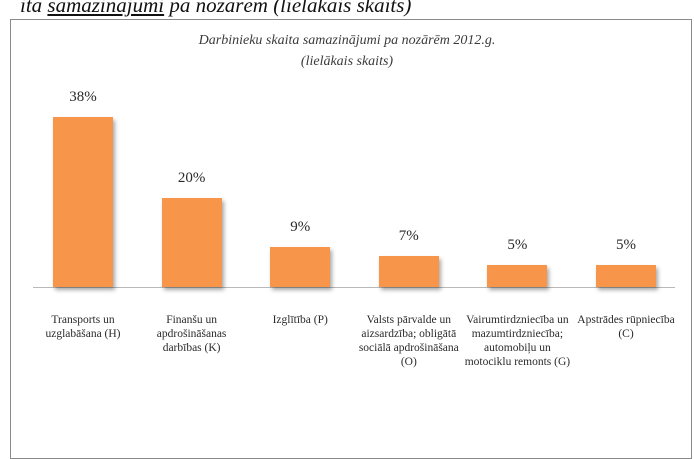 The image size is (694, 459). What do you see at coordinates (191, 334) in the screenshot?
I see `category-label-2: Finanšu un apdrošināšanas darbības (K)` at bounding box center [191, 334].